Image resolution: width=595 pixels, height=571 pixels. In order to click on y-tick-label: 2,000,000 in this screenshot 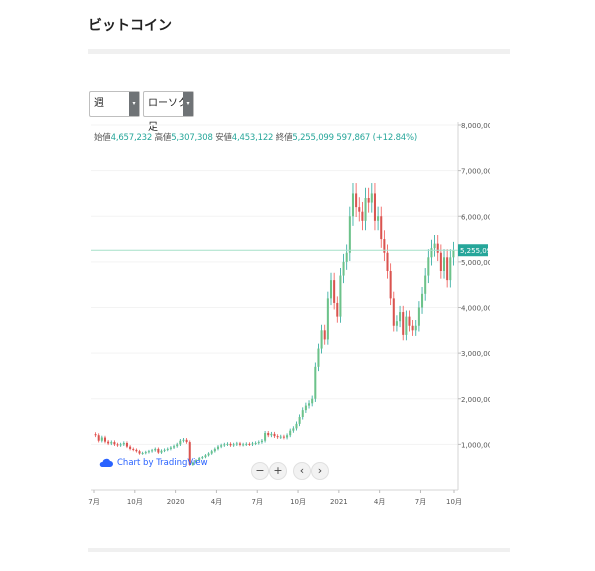, I will do `click(475, 400)`.